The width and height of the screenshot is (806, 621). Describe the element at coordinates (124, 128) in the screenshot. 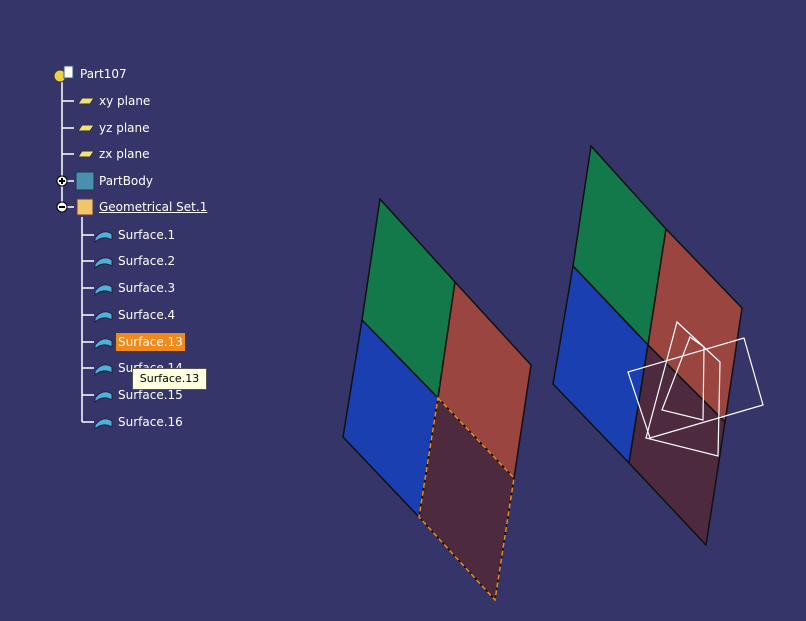

I see `tree-node: yz plane` at that location.